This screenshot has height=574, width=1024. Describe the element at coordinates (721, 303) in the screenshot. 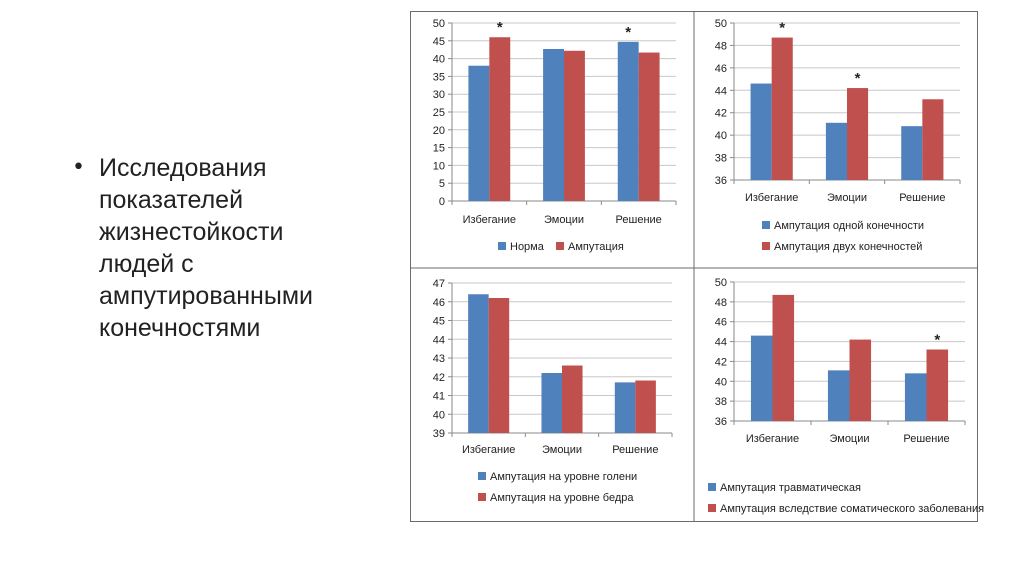

I see `chart4-ytick-label: 48` at that location.